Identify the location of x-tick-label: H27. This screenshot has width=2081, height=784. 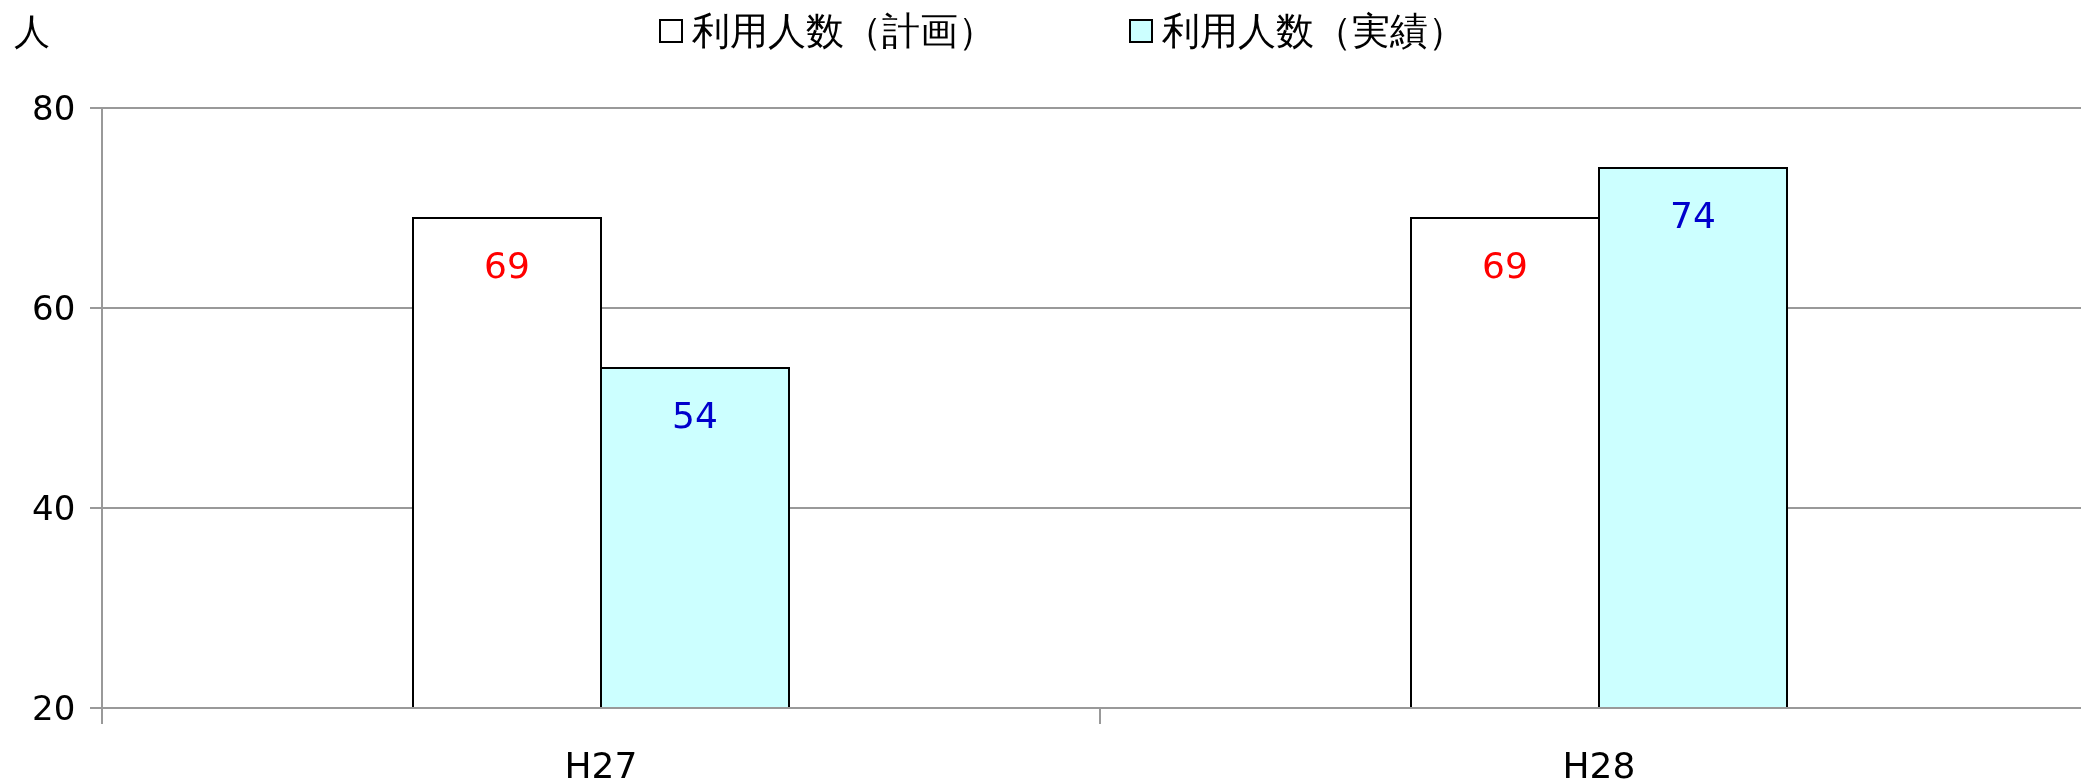
(601, 764).